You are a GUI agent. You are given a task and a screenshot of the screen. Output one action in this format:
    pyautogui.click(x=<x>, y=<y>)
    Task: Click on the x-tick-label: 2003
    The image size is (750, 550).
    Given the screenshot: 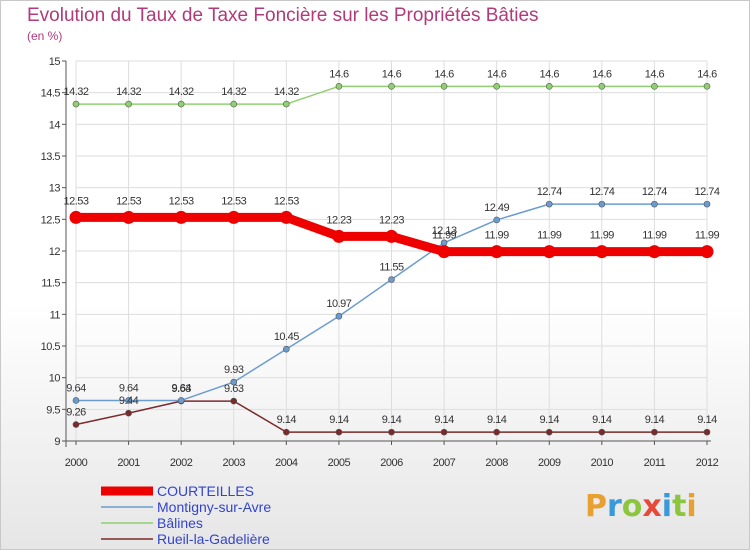 What is the action you would take?
    pyautogui.click(x=234, y=463)
    